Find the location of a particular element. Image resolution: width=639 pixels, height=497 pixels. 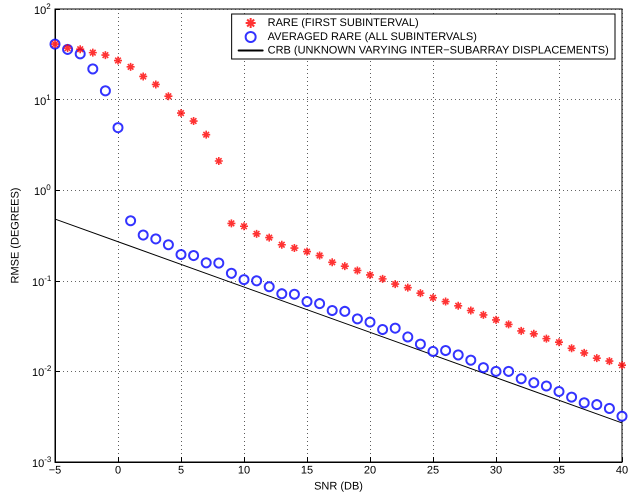

y-tick-label: 10$^{-2}$ is located at coordinates (42, 372).